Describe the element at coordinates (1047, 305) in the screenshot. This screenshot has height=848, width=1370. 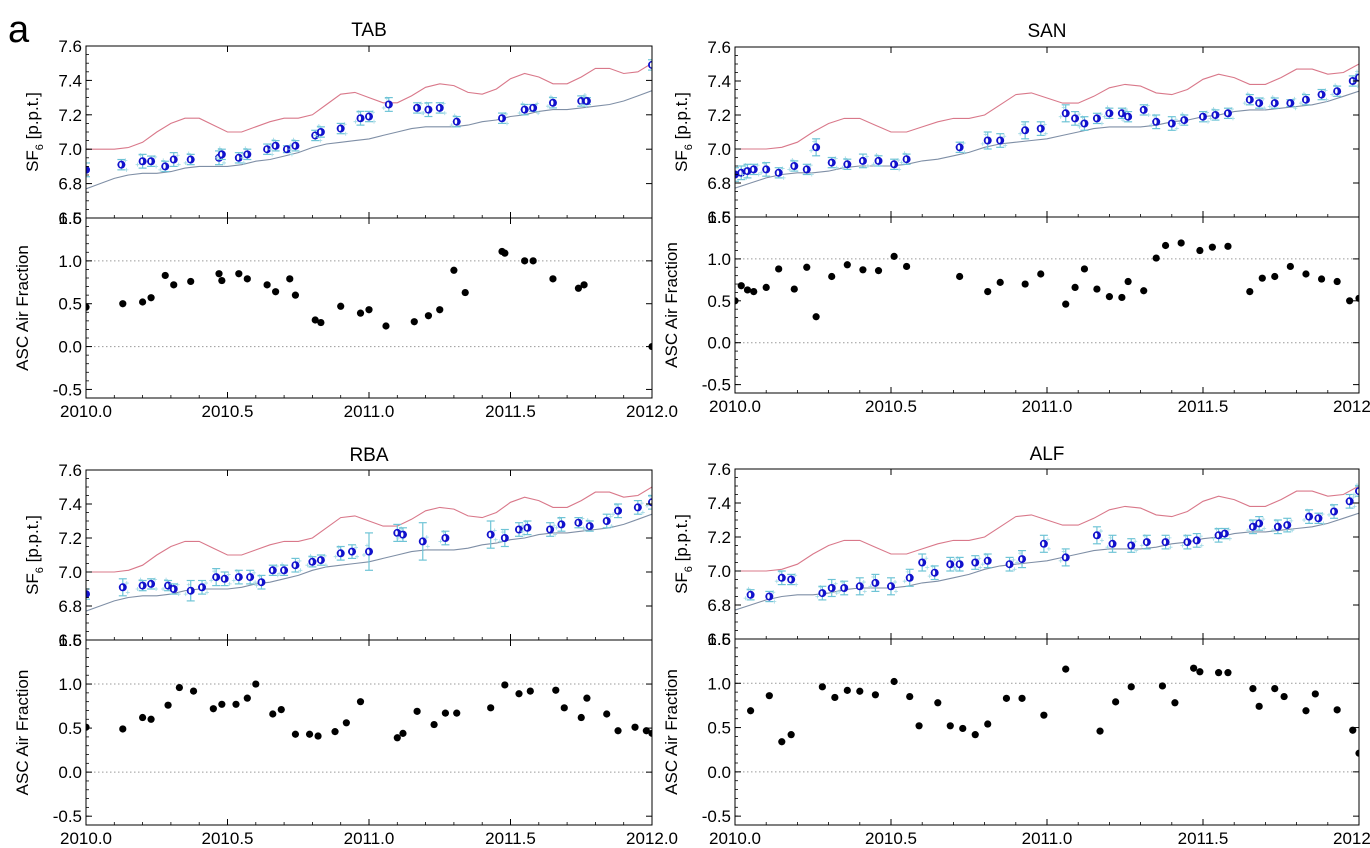
I see `fraction-axes-frame` at that location.